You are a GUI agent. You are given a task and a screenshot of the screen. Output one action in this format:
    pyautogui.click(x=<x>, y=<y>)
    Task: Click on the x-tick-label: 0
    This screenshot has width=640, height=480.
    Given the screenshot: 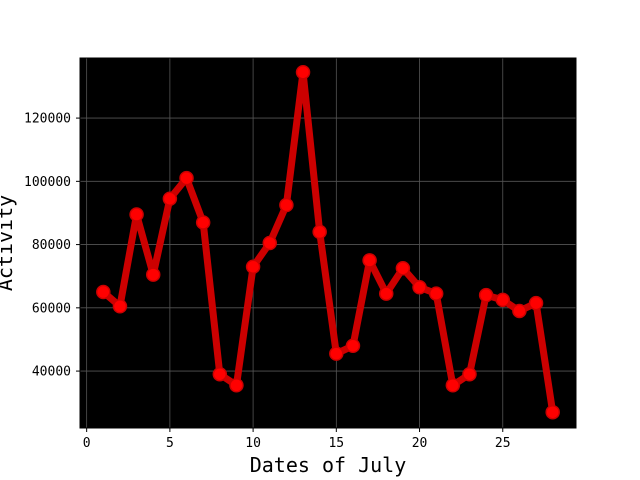 What is the action you would take?
    pyautogui.click(x=87, y=443)
    